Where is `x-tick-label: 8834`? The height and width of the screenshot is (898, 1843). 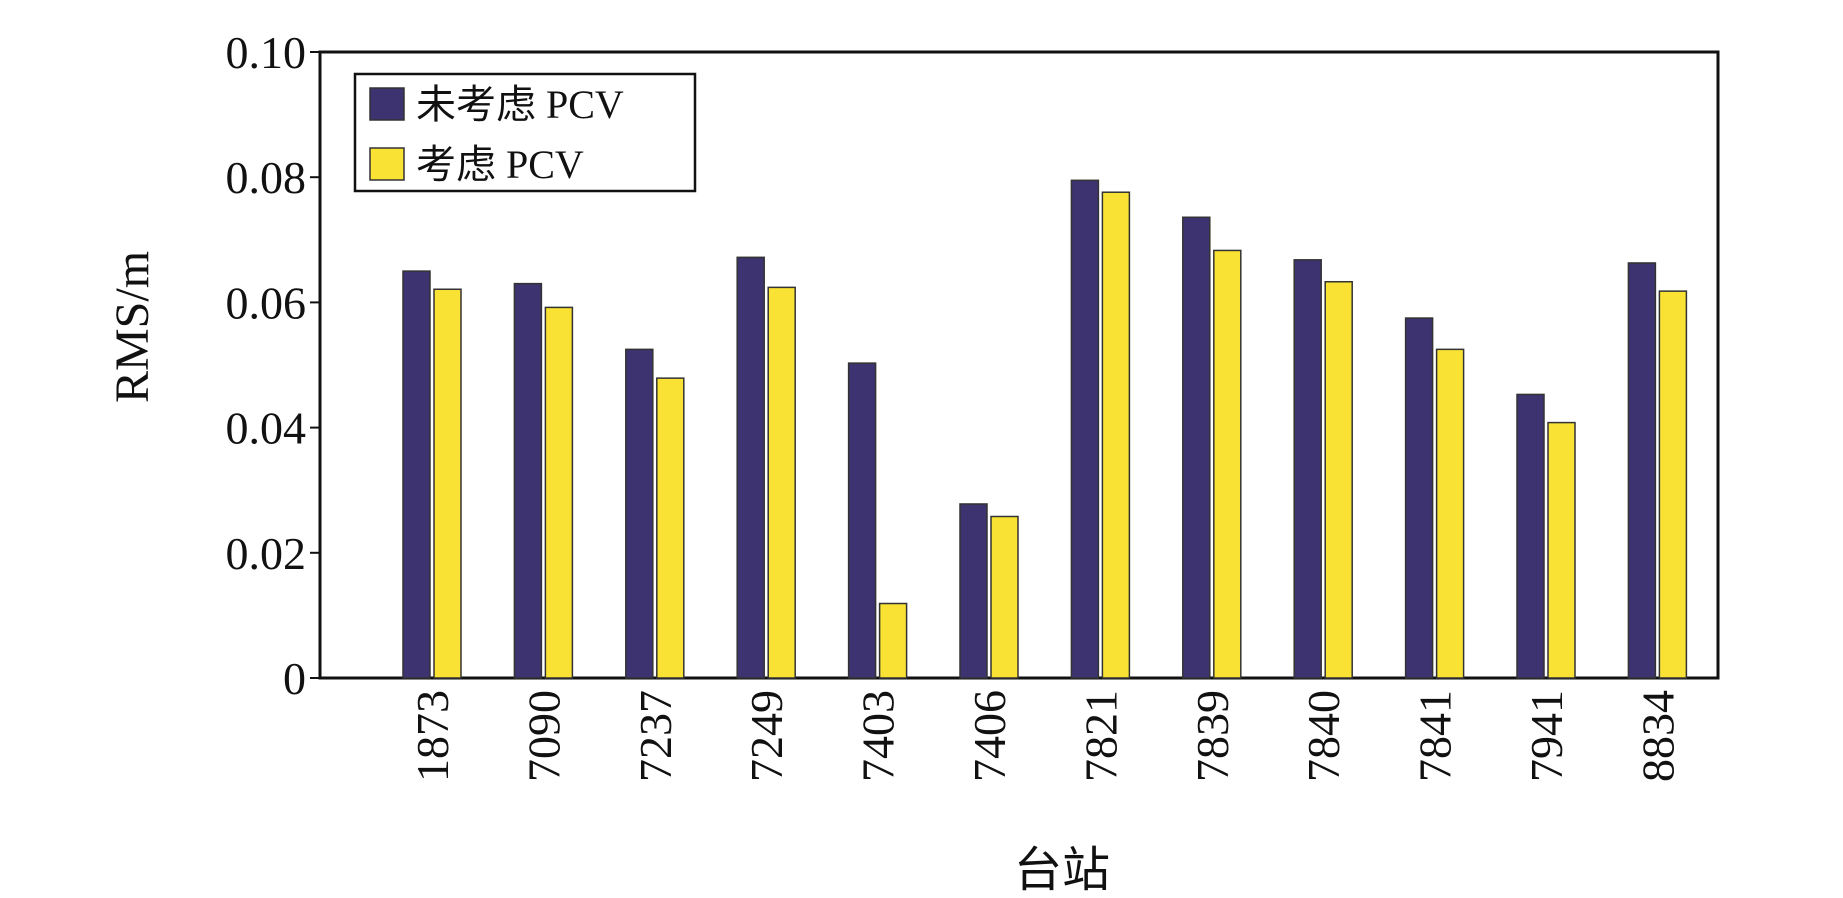
x-tick-label: 8834 is located at coordinates (1657, 736).